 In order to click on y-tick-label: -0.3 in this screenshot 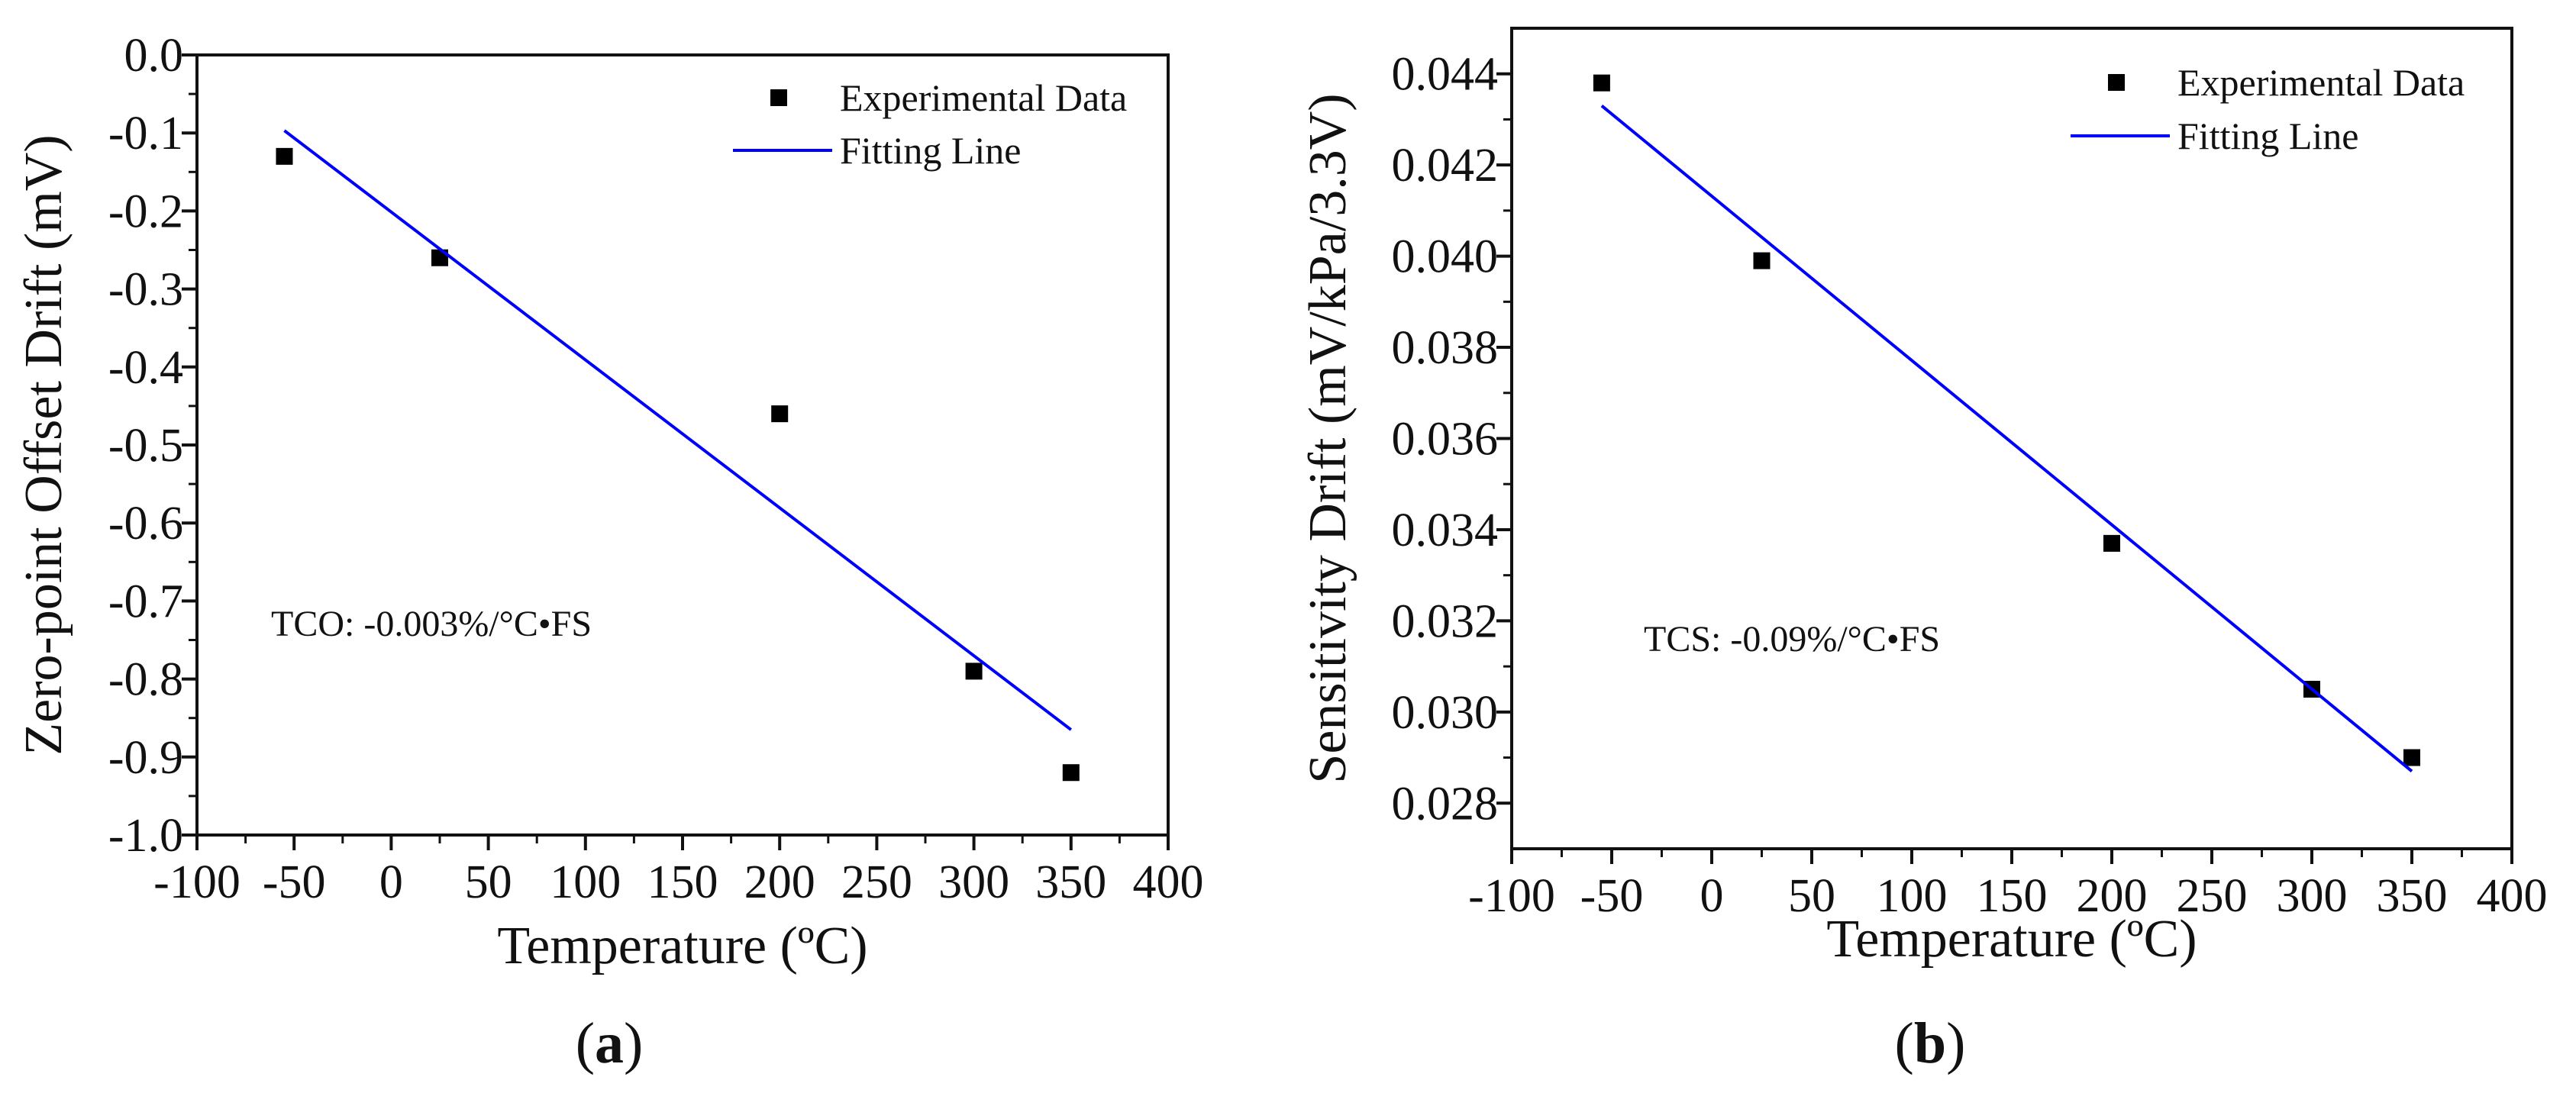, I will do `click(145, 290)`.